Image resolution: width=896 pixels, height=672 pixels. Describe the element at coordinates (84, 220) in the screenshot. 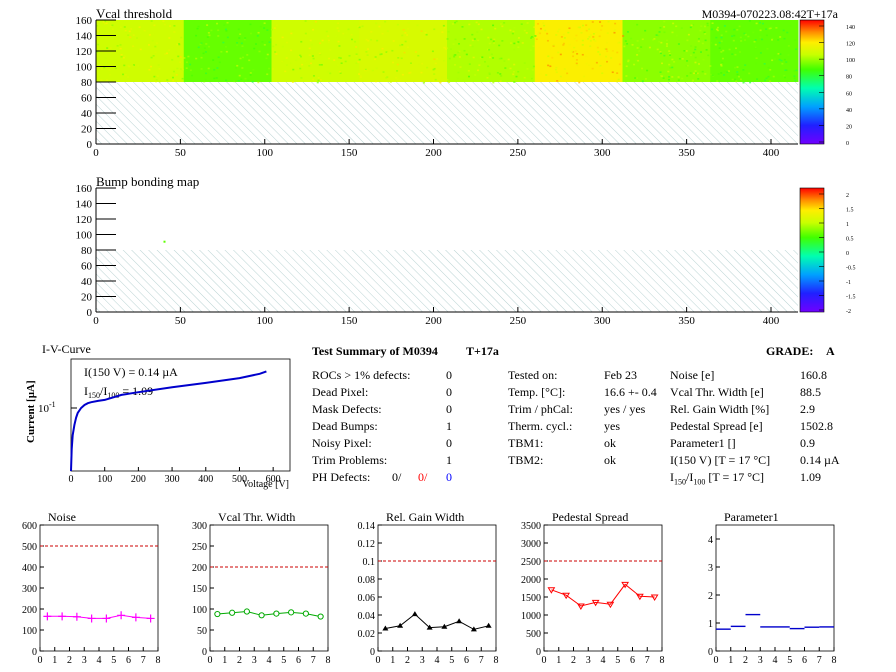

I see `bump-ytick-label: 120` at that location.